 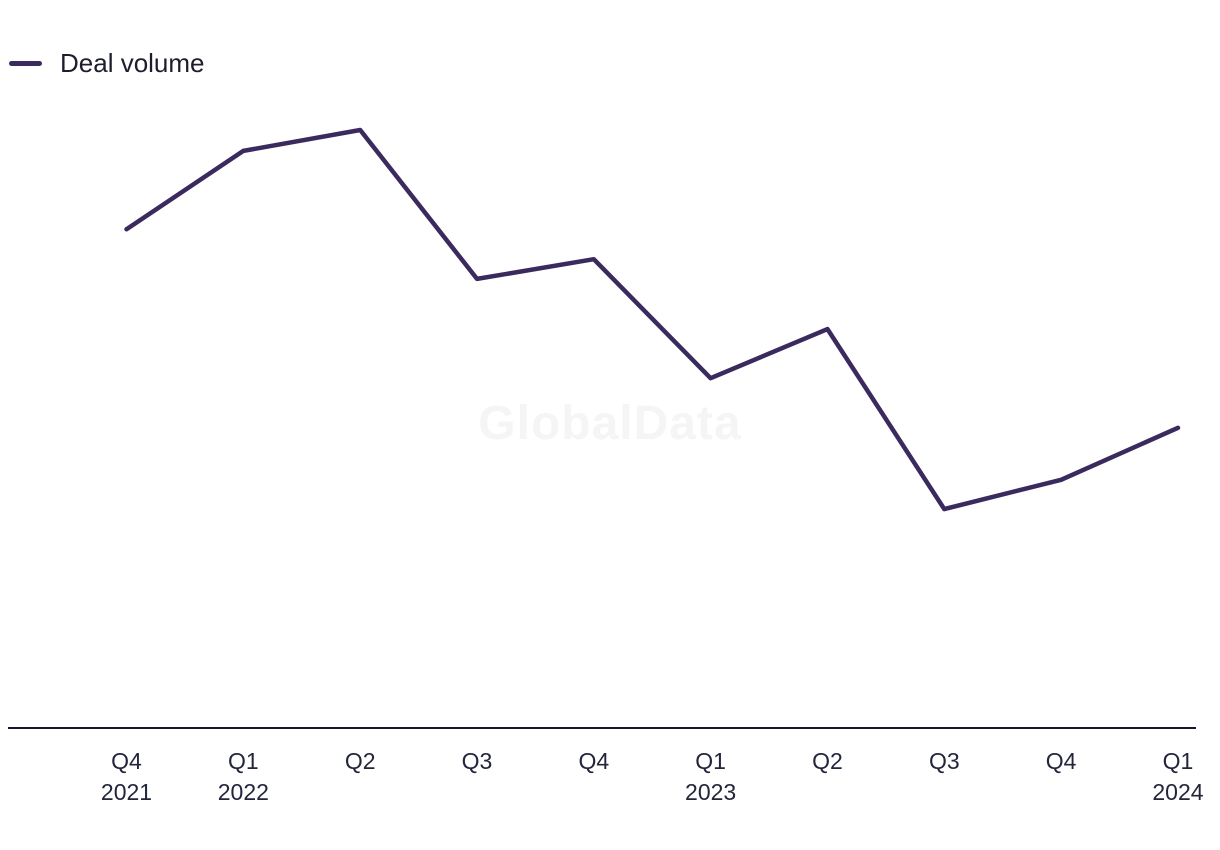 I want to click on x-axis: Q4 2021 Q1 2022 Q2 Q3 Q4 Q1 2023 Q2 Q3 Q4 Q1 2024, so click(x=610, y=779).